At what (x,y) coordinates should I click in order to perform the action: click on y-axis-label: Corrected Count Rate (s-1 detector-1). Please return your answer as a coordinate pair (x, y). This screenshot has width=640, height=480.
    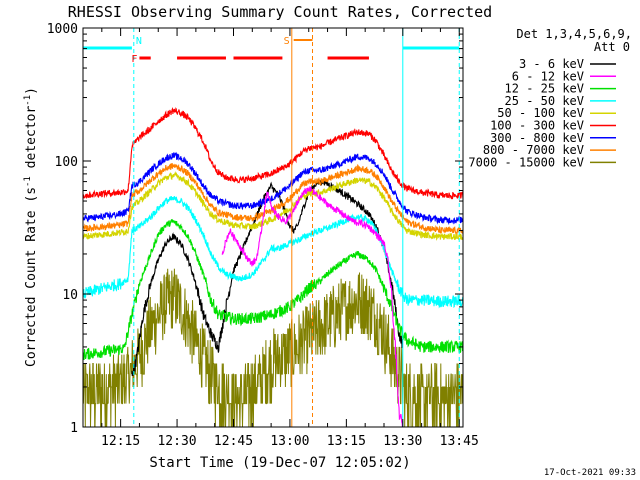
    Looking at the image, I should click on (31, 227).